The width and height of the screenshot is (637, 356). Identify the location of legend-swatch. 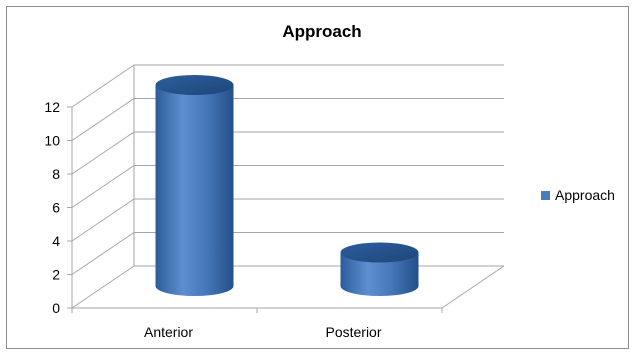
(545, 195).